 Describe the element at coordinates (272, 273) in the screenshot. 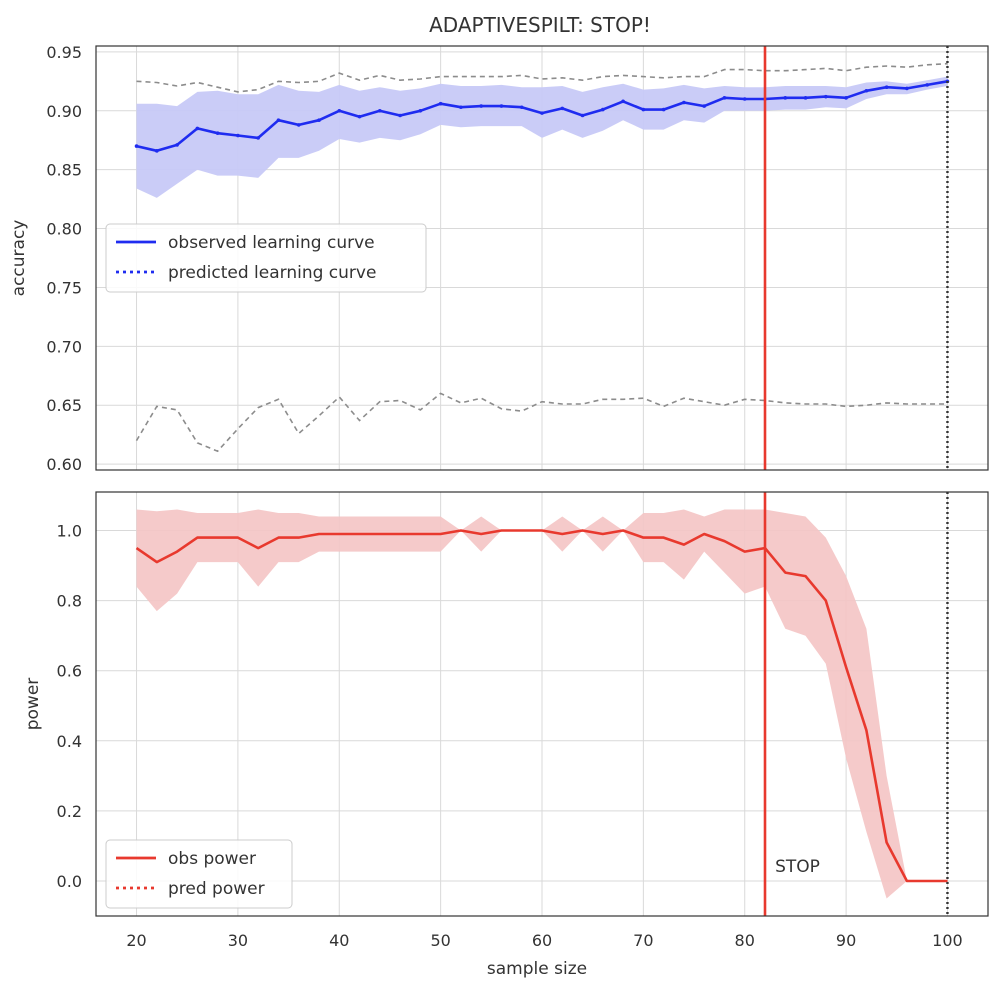

I see `legend-label: predicted learning curve` at that location.